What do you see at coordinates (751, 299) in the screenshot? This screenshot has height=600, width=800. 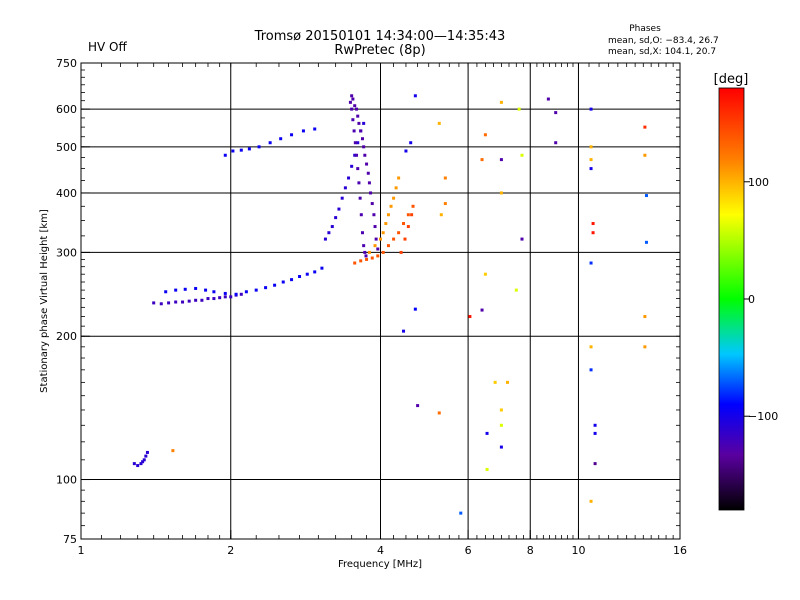 I see `colorbar-tick-label: 0` at bounding box center [751, 299].